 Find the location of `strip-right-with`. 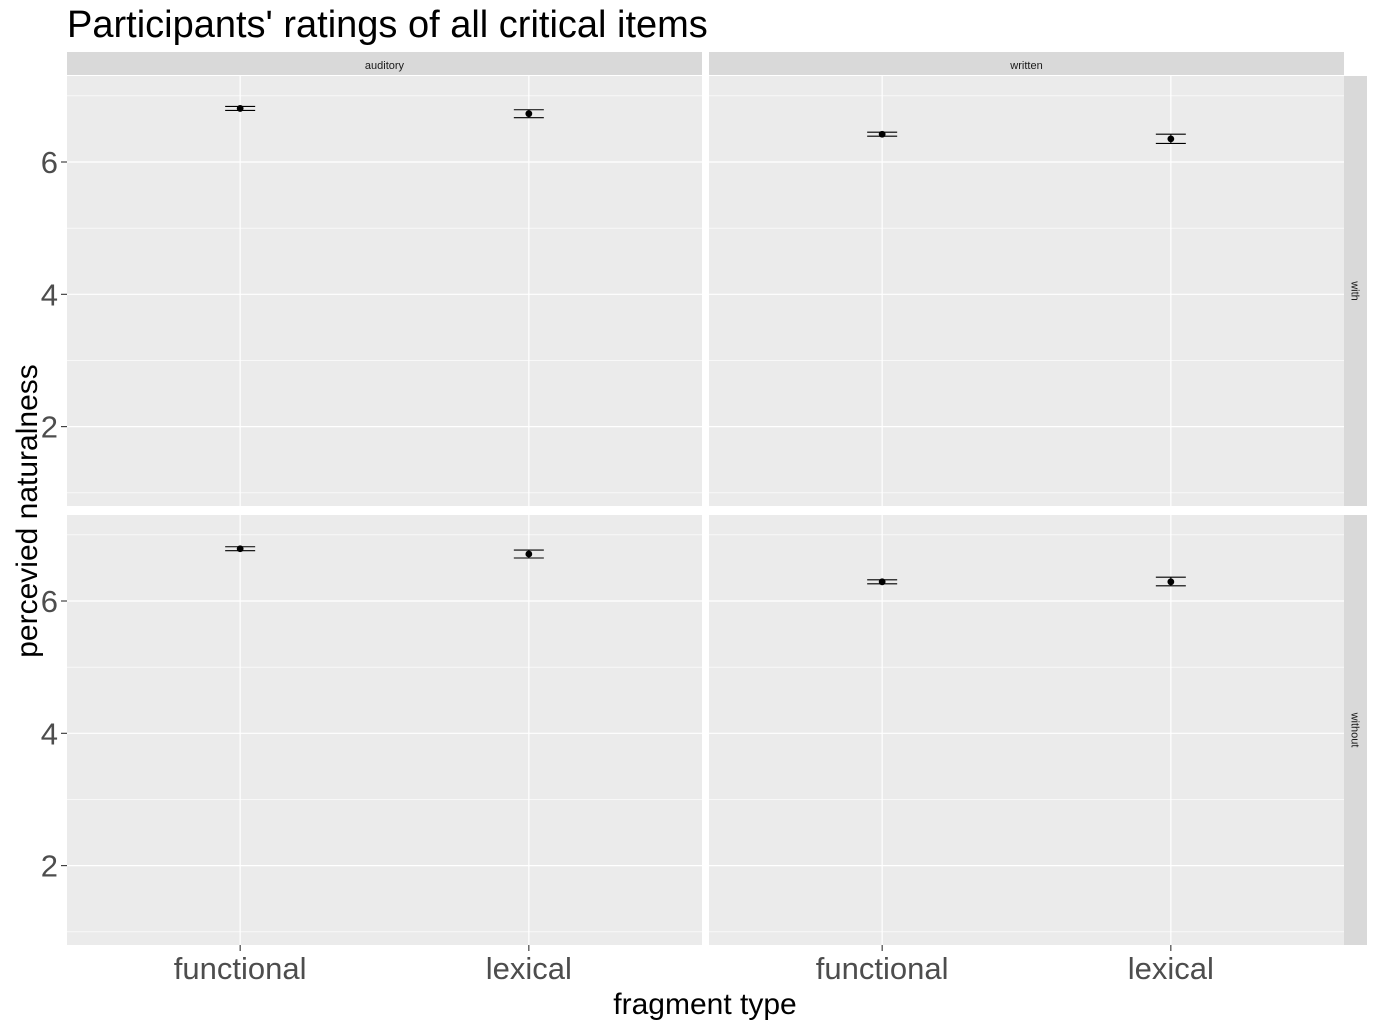

strip-right-with is located at coordinates (1355, 291).